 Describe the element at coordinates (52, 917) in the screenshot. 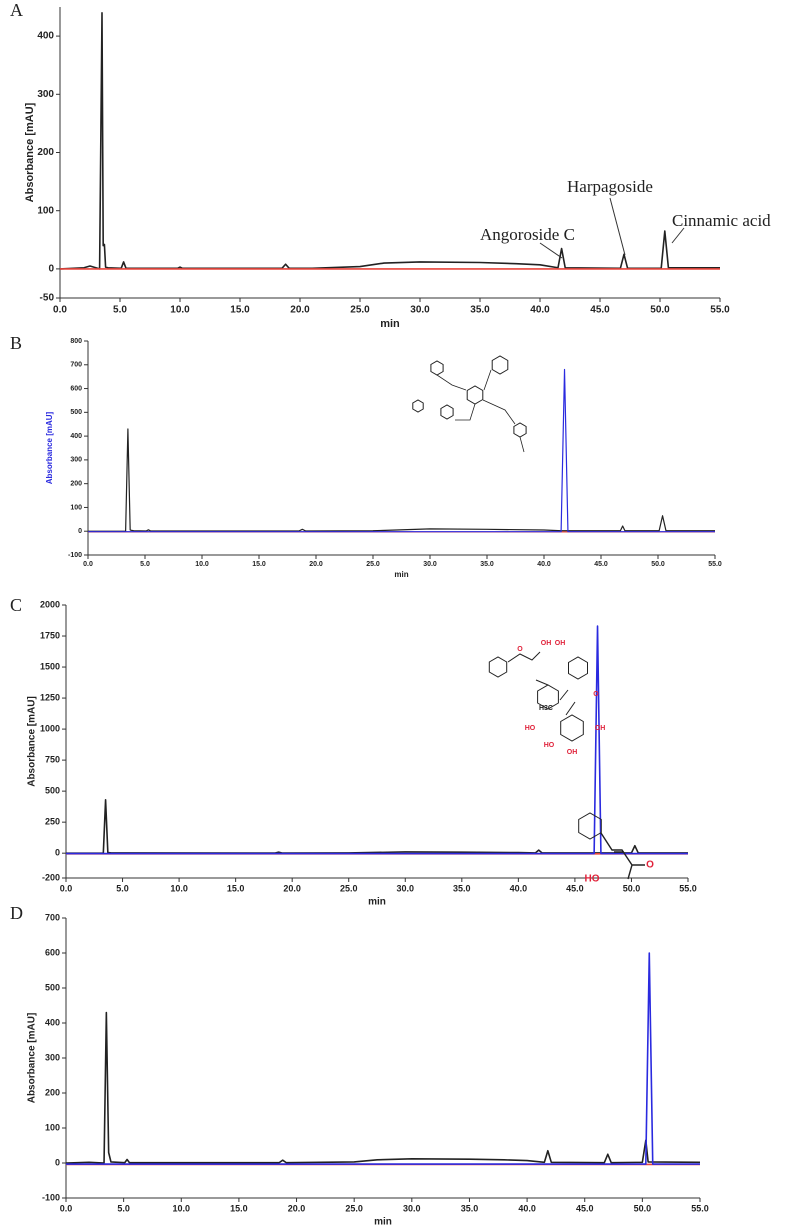

I see `y-tick-label: 700` at that location.